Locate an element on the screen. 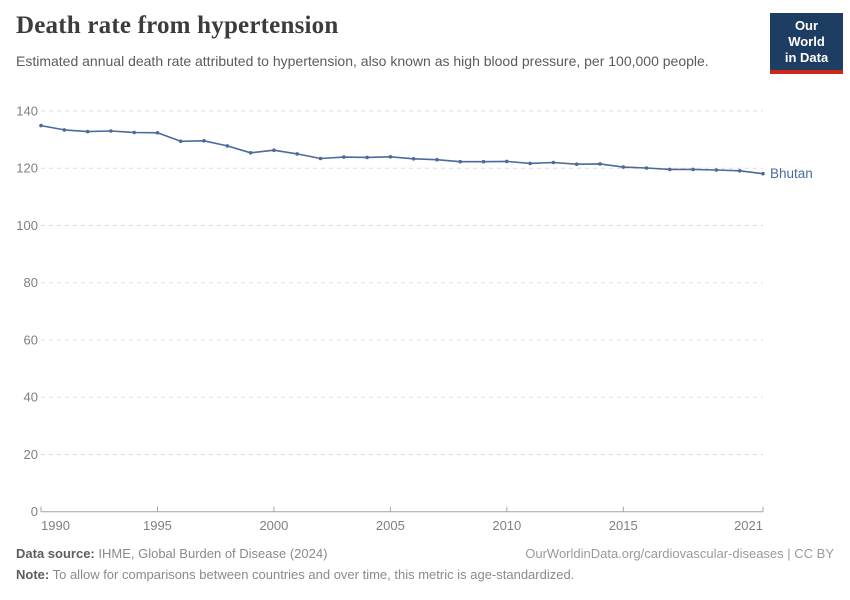 Image resolution: width=850 pixels, height=600 pixels. data-line is located at coordinates (402, 149).